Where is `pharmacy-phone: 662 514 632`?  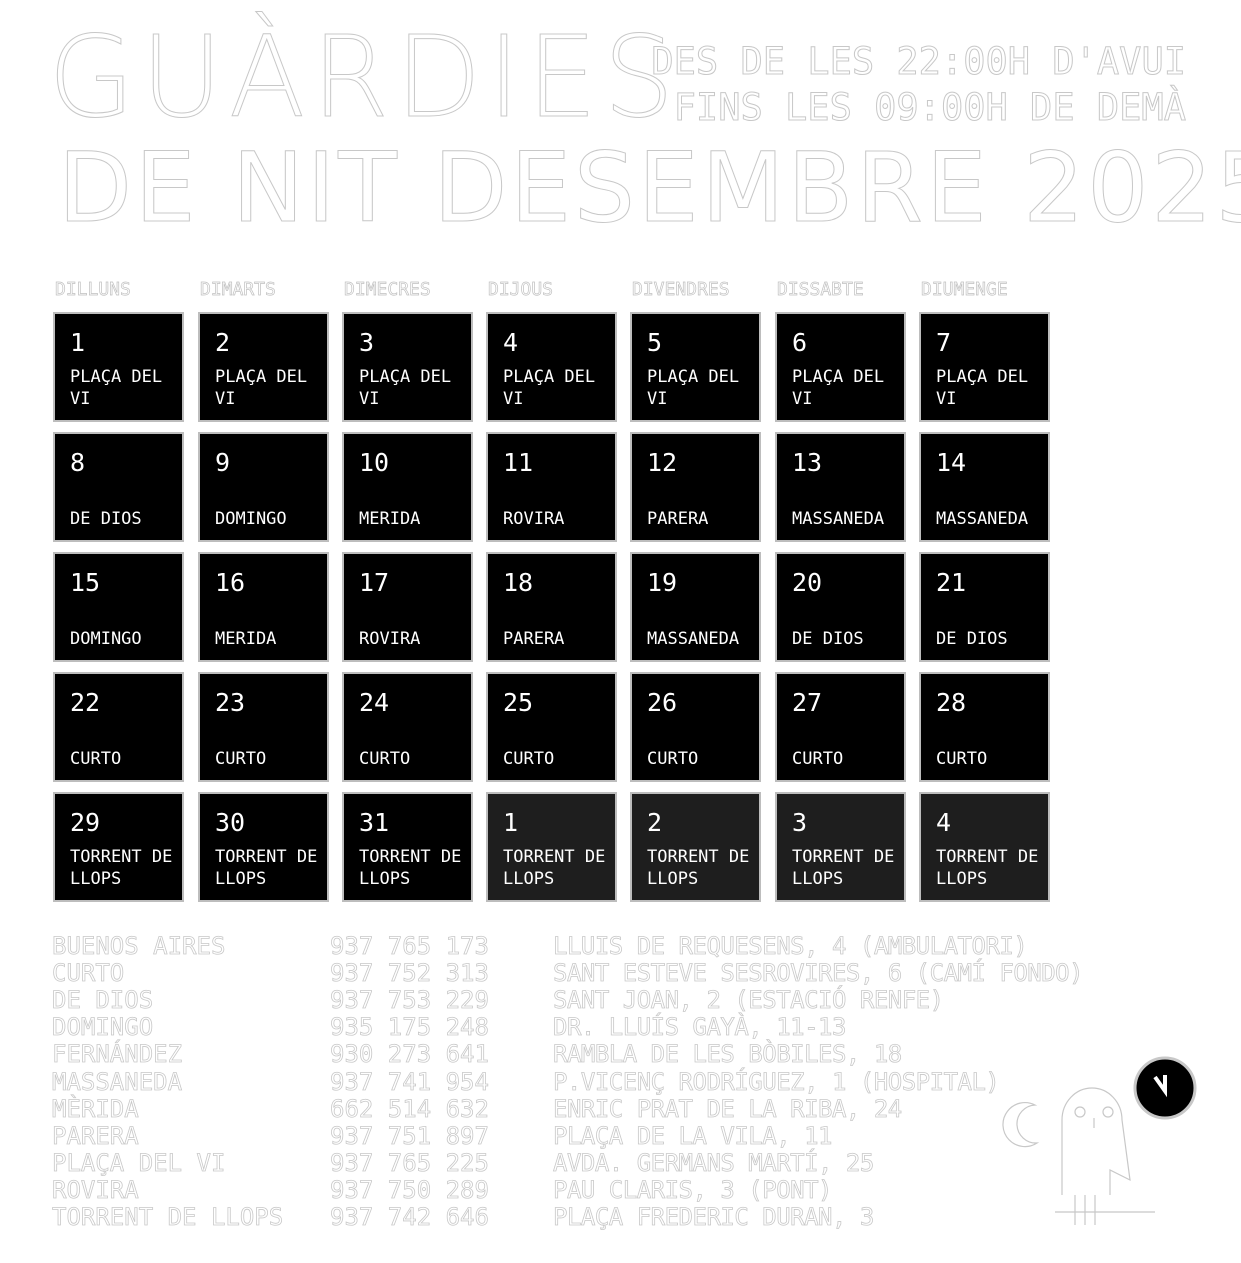
pharmacy-phone: 662 514 632 is located at coordinates (410, 1108).